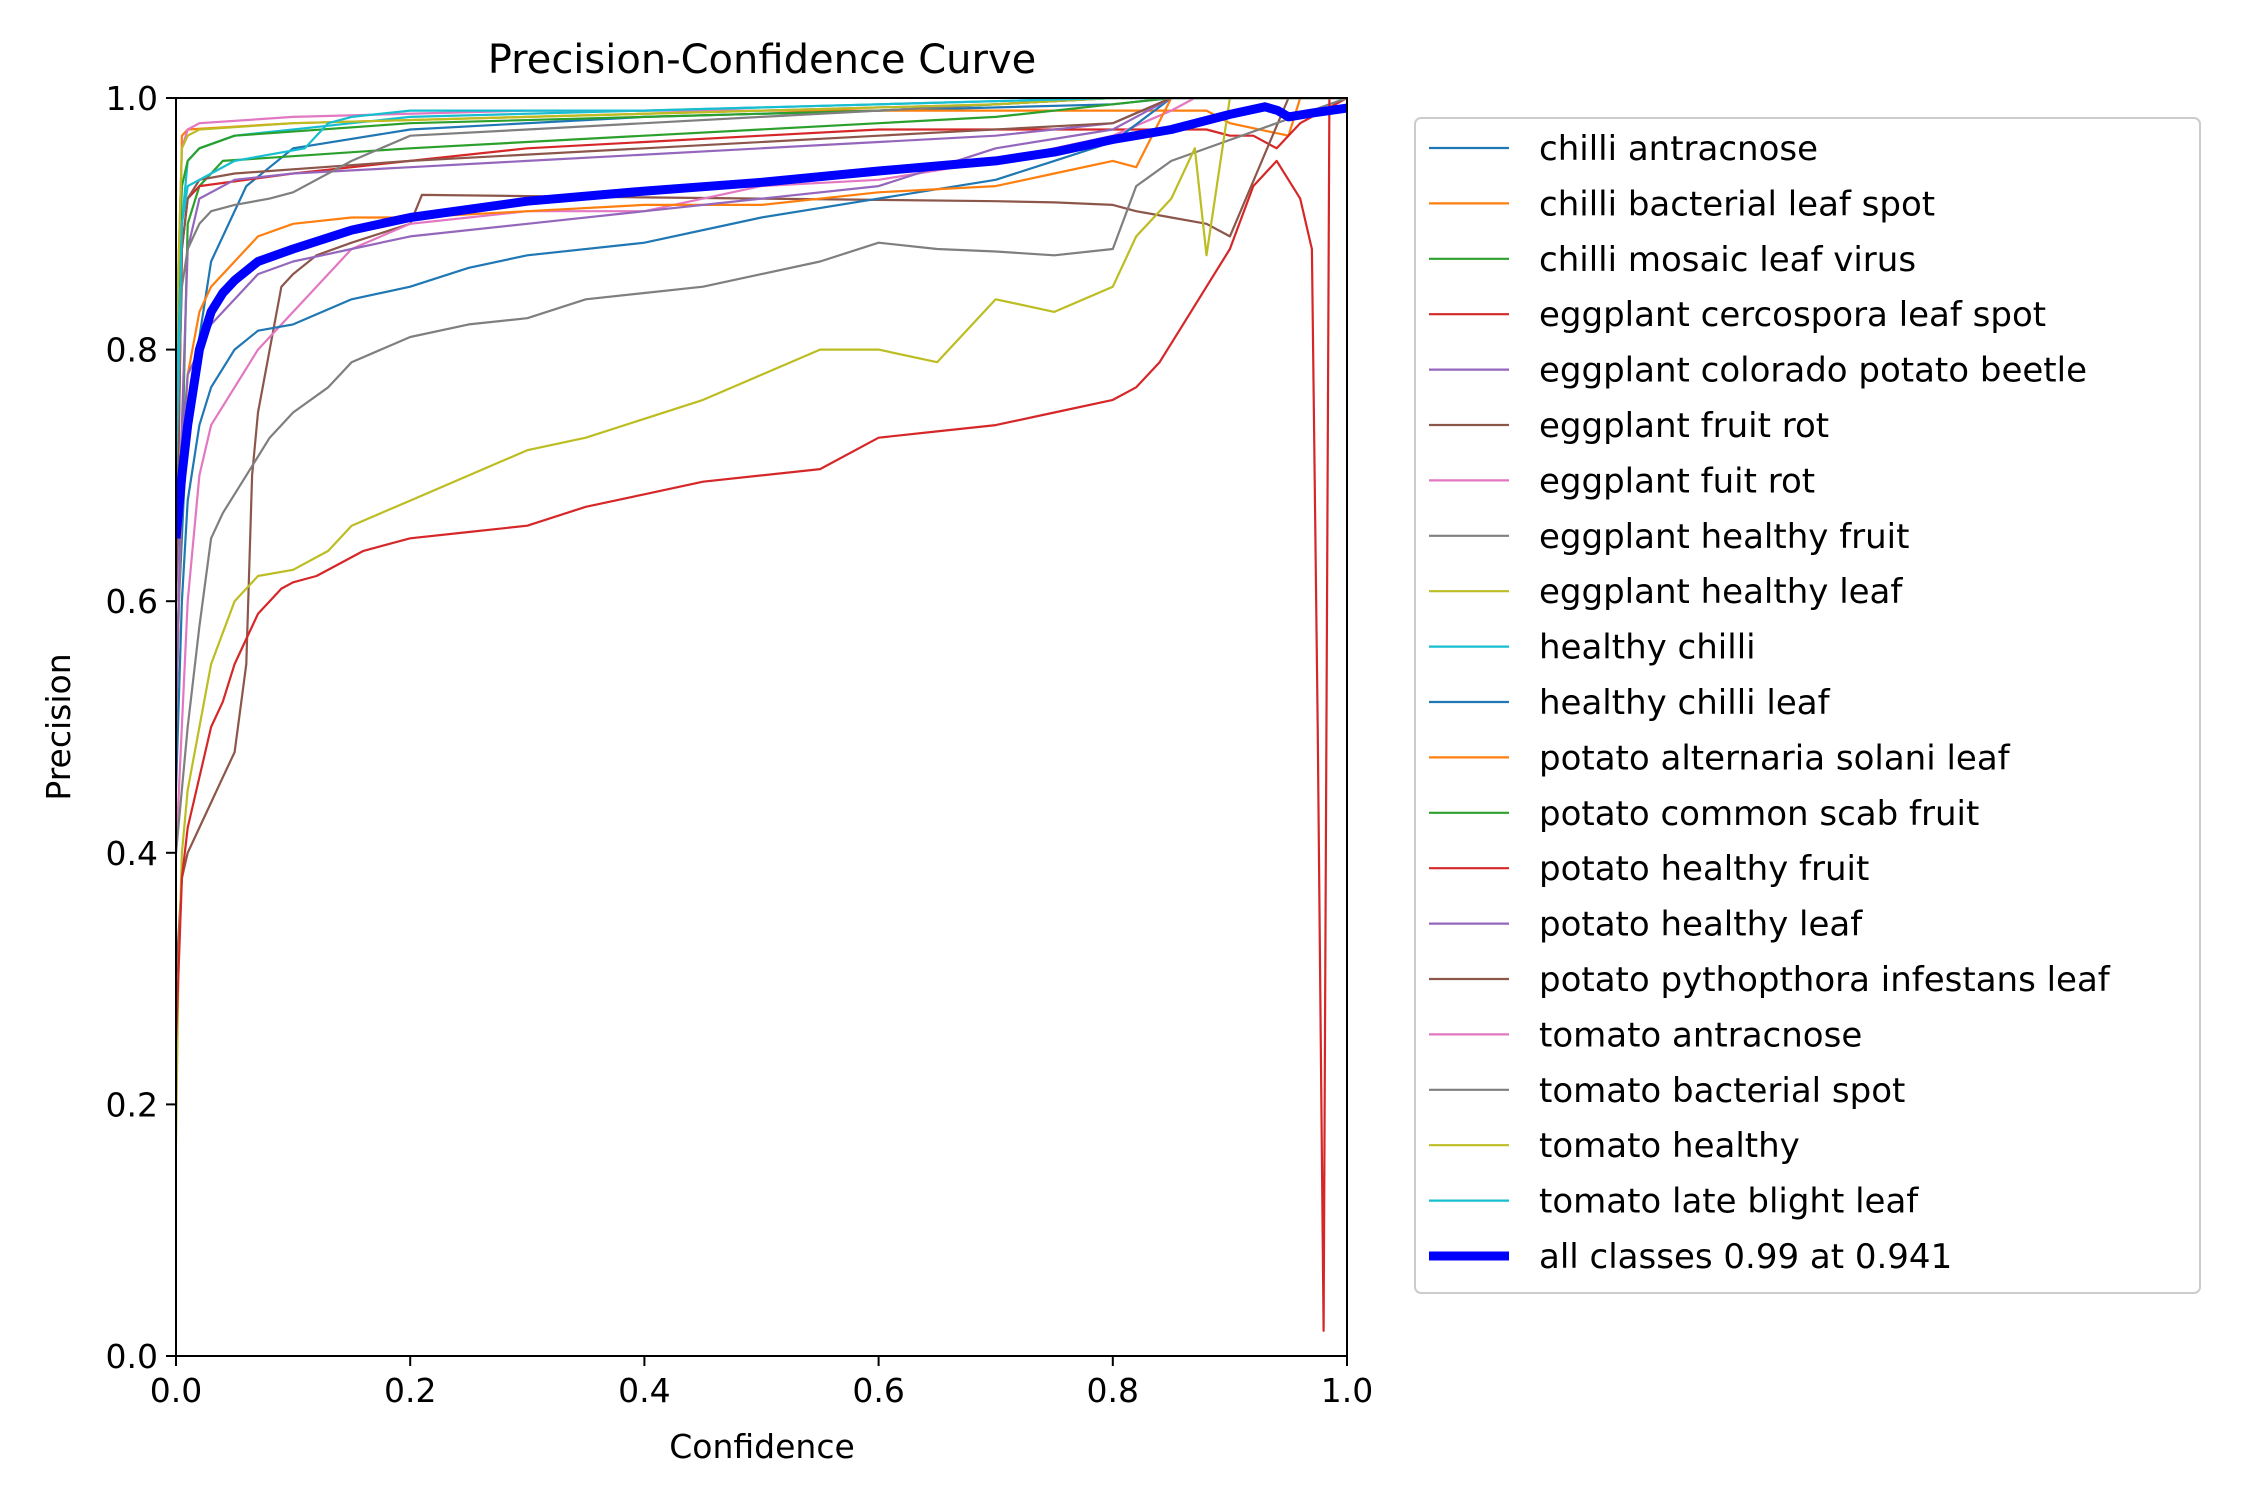 This screenshot has height=1500, width=2250. I want to click on legend-label-16: tomato antracnose, so click(1700, 1035).